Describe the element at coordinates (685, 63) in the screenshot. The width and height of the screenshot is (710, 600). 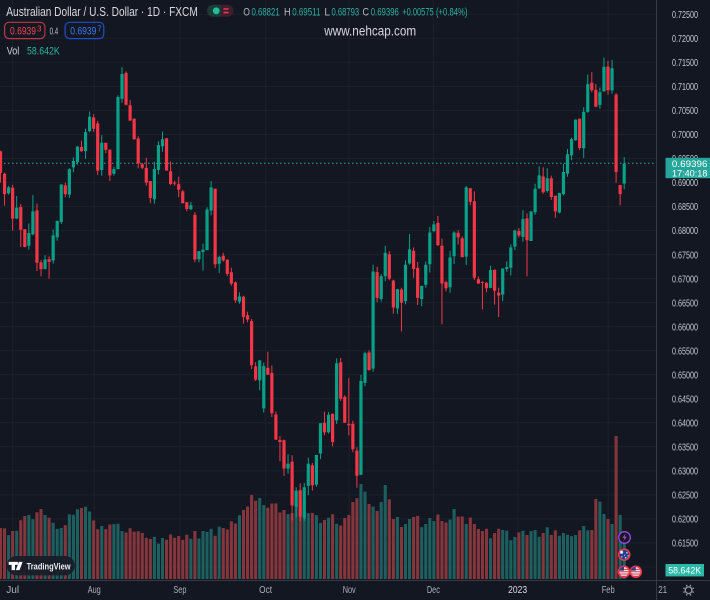
I see `svg-text: 0.71500` at that location.